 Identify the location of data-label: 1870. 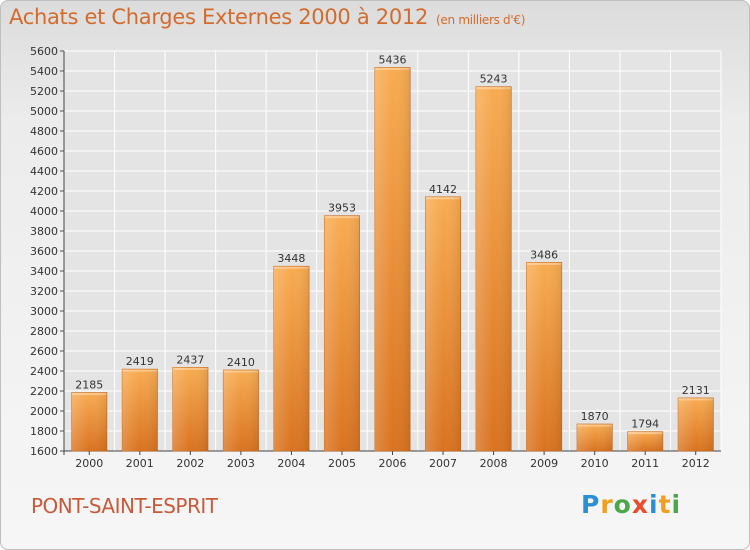
(595, 416).